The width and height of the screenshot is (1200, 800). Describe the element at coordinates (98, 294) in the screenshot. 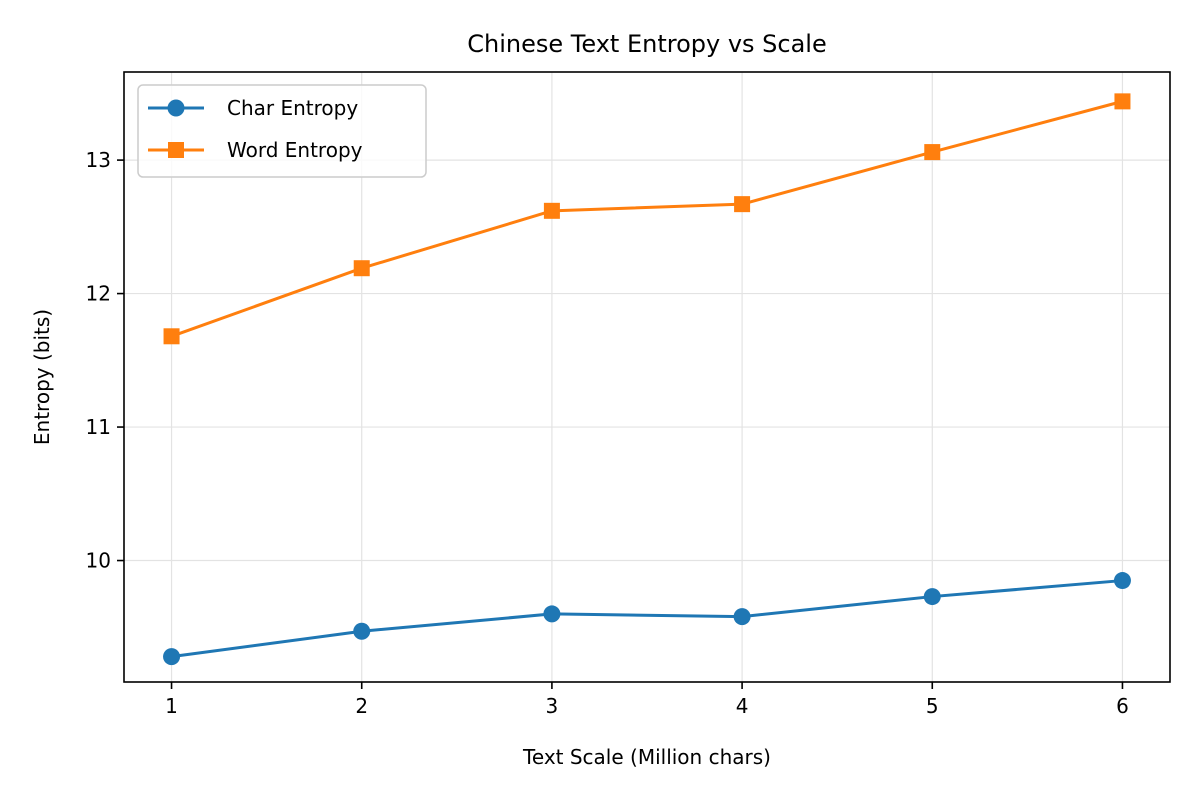

I see `y-tick-label: 12` at that location.